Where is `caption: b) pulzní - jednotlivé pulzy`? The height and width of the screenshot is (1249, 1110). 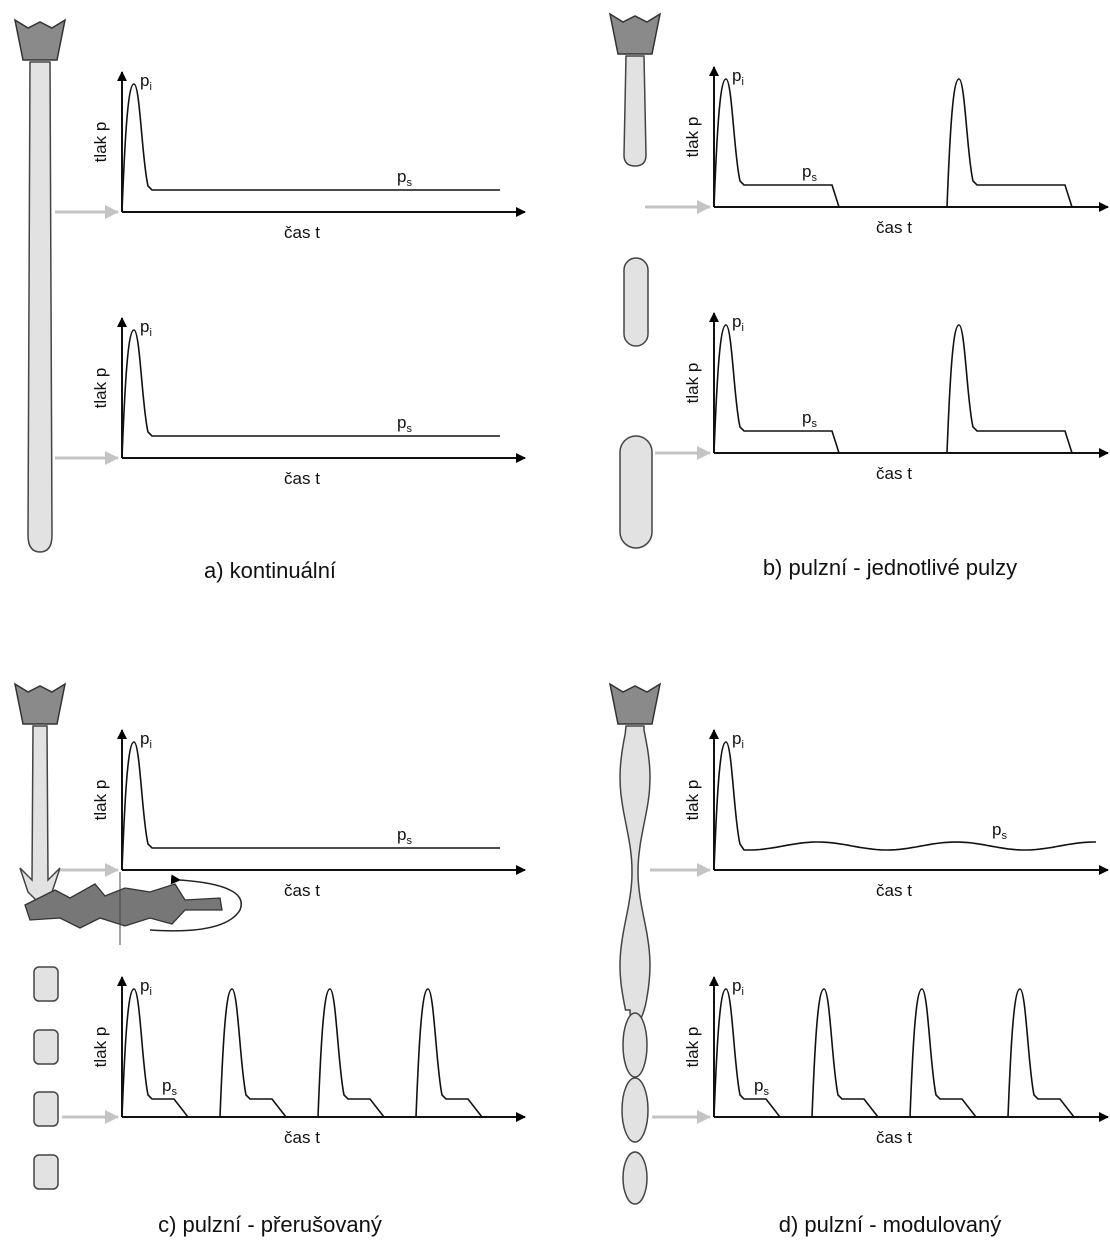 caption: b) pulzní - jednotlivé pulzy is located at coordinates (890, 567).